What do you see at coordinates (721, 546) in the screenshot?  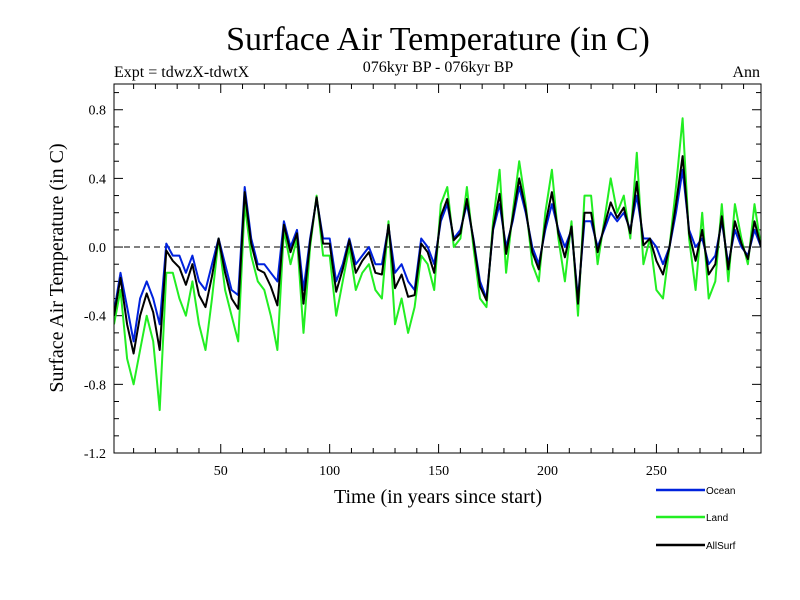 I see `legend-label-allsurf: AllSurf` at bounding box center [721, 546].